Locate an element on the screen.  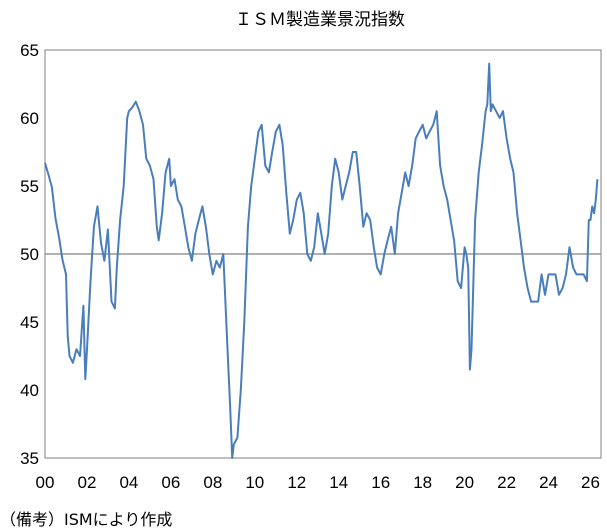
x-tick-label: 04 is located at coordinates (128, 482).